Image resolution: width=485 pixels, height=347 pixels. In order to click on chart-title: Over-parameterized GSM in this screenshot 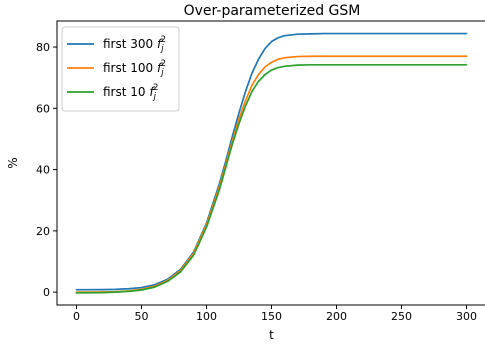, I will do `click(272, 11)`.